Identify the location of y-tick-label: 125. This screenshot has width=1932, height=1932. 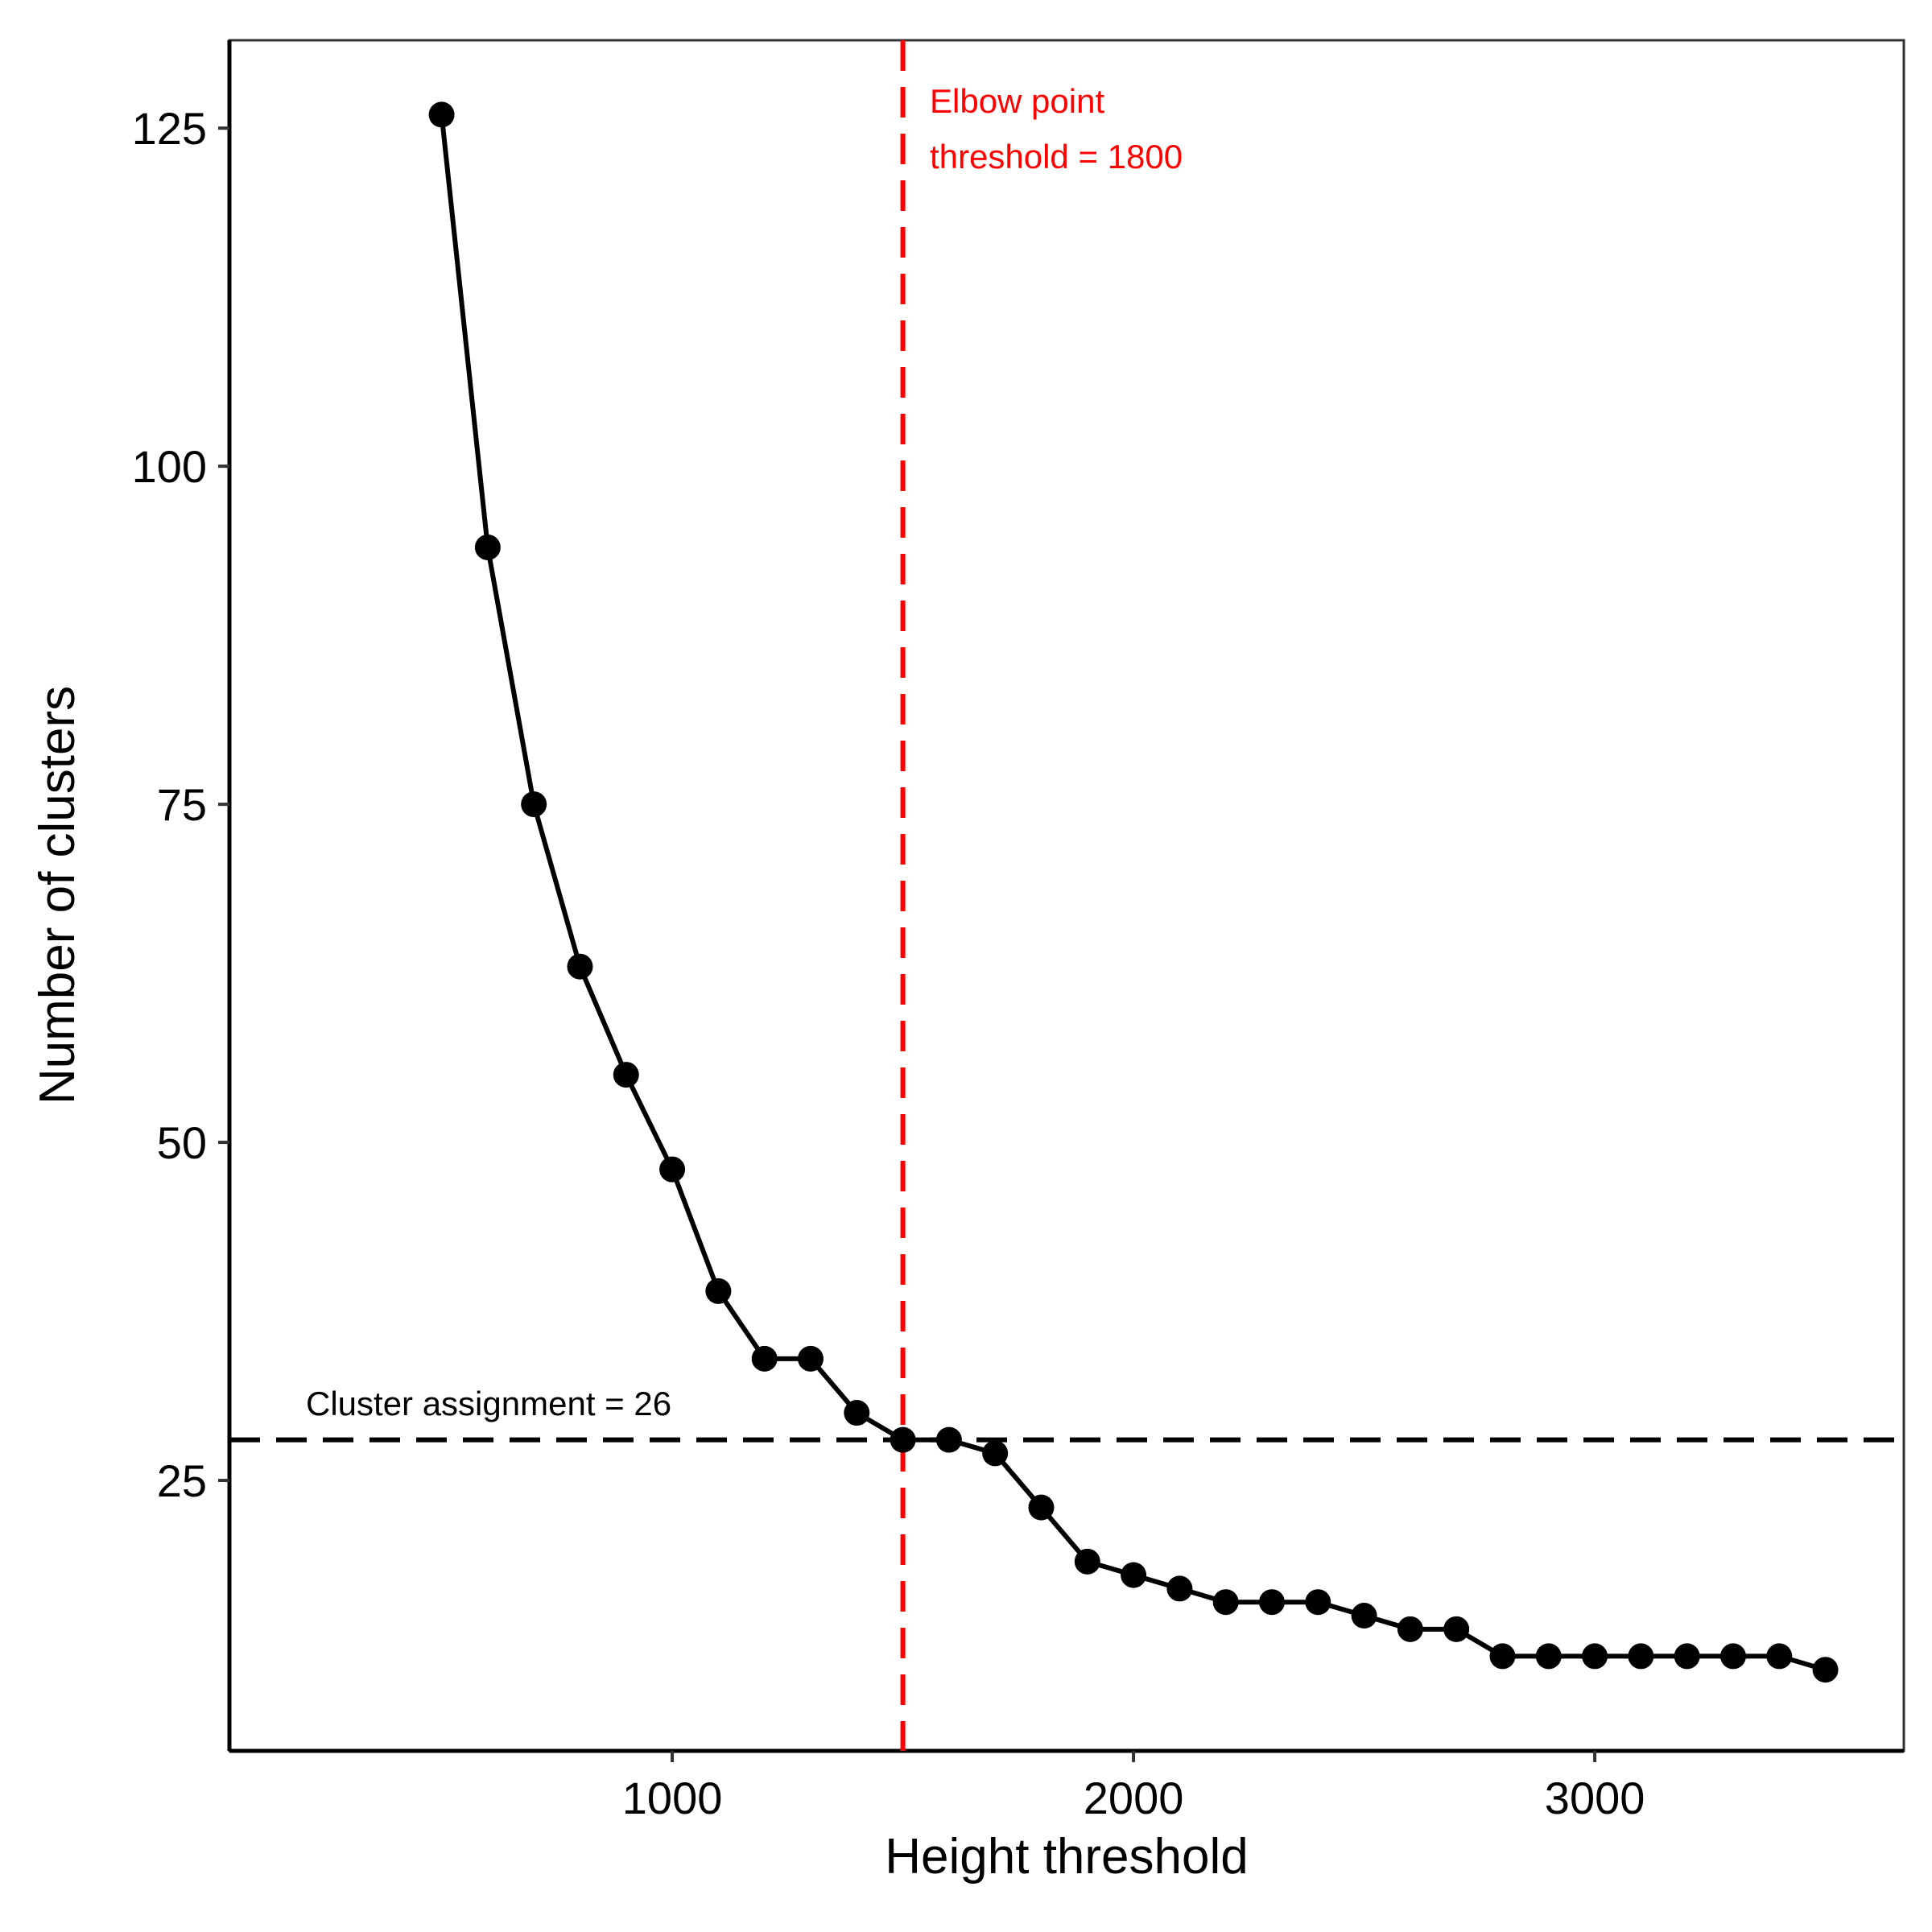
(169, 128).